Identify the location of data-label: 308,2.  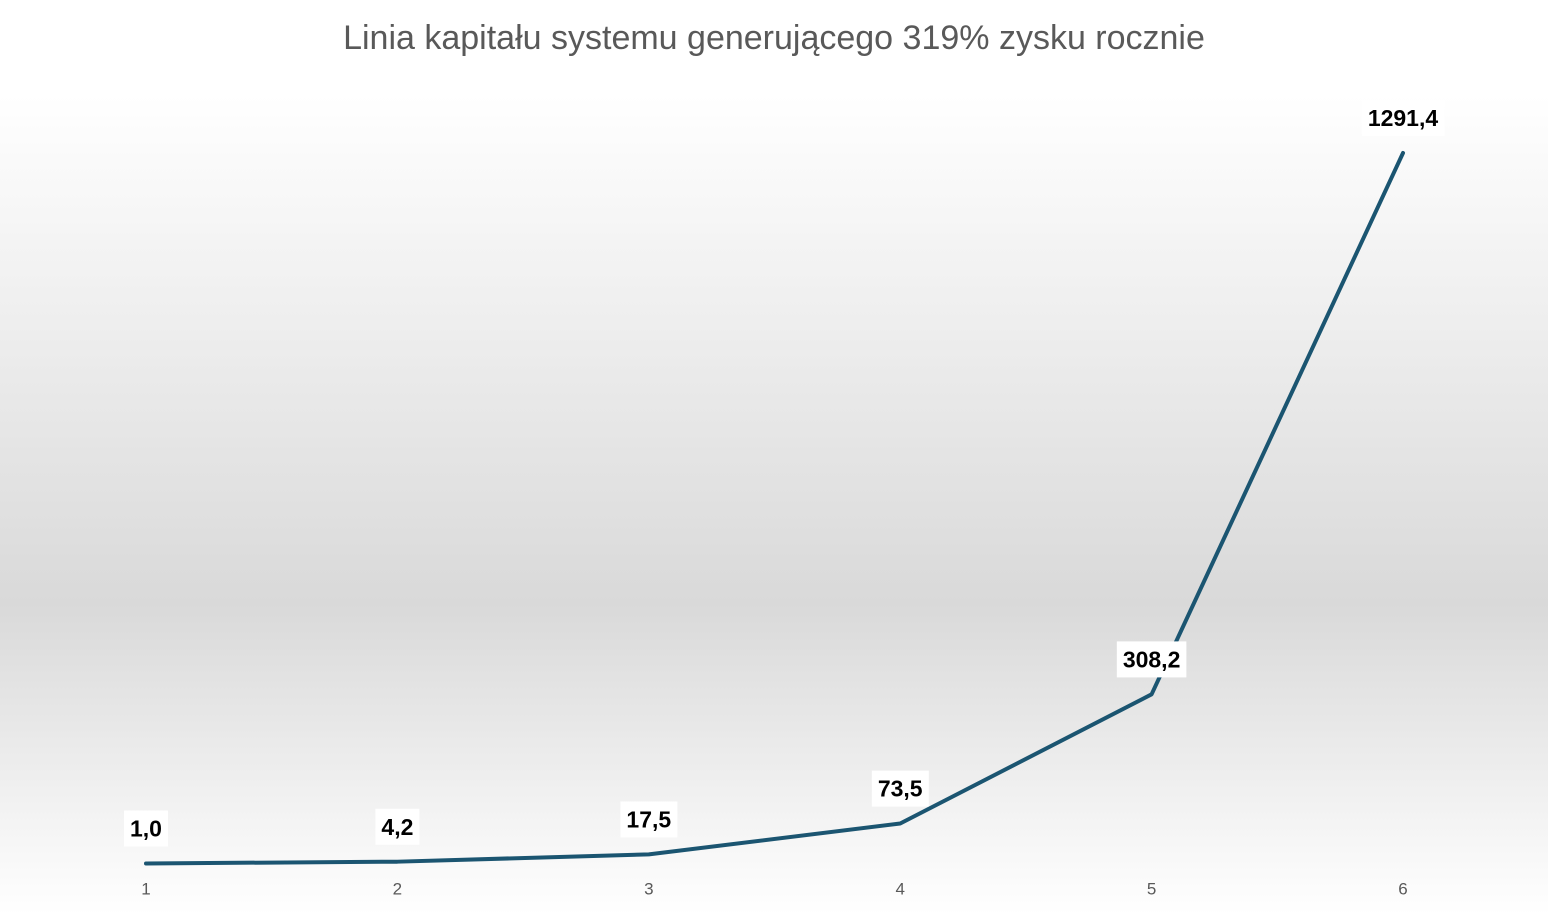
(1152, 659).